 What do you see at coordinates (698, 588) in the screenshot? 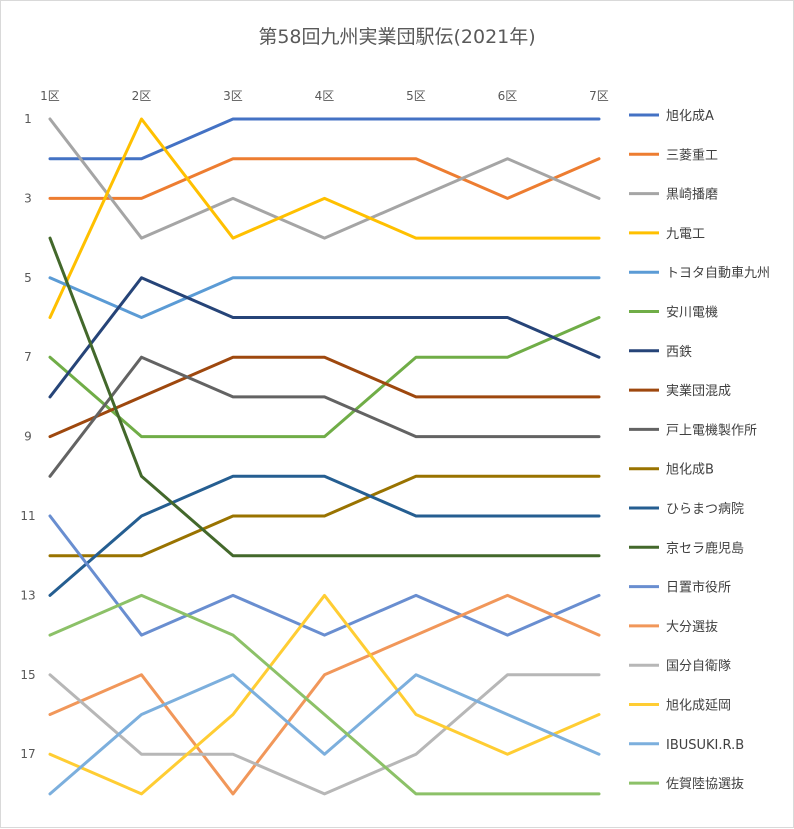
I see `legend-label: 日置市役所` at bounding box center [698, 588].